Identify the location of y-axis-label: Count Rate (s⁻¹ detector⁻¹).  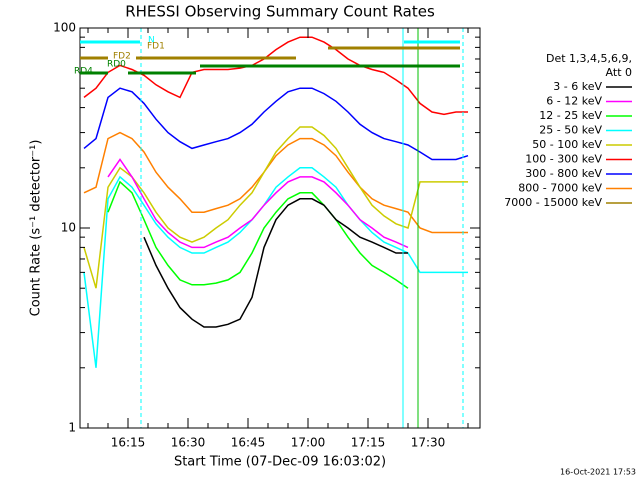
(36, 228).